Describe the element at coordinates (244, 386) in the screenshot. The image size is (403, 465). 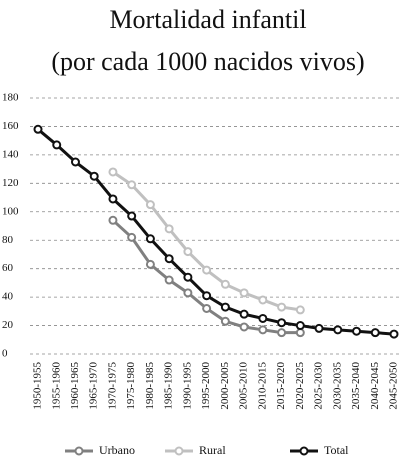
I see `x-tick-label: 2005-2010` at that location.